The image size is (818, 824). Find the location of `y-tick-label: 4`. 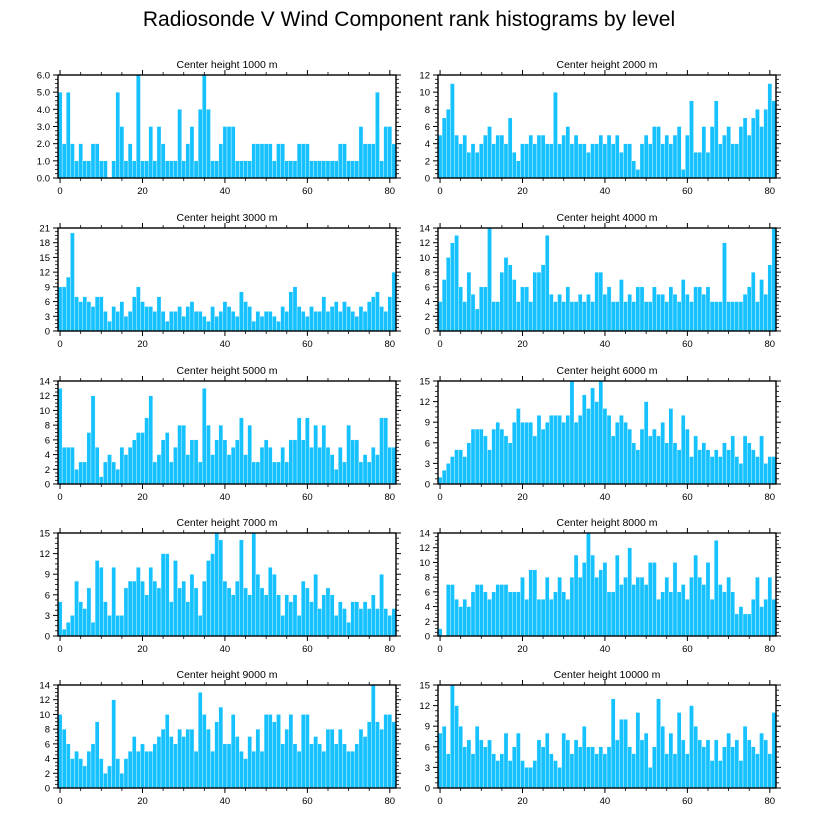

y-tick-label: 4 is located at coordinates (47, 455).